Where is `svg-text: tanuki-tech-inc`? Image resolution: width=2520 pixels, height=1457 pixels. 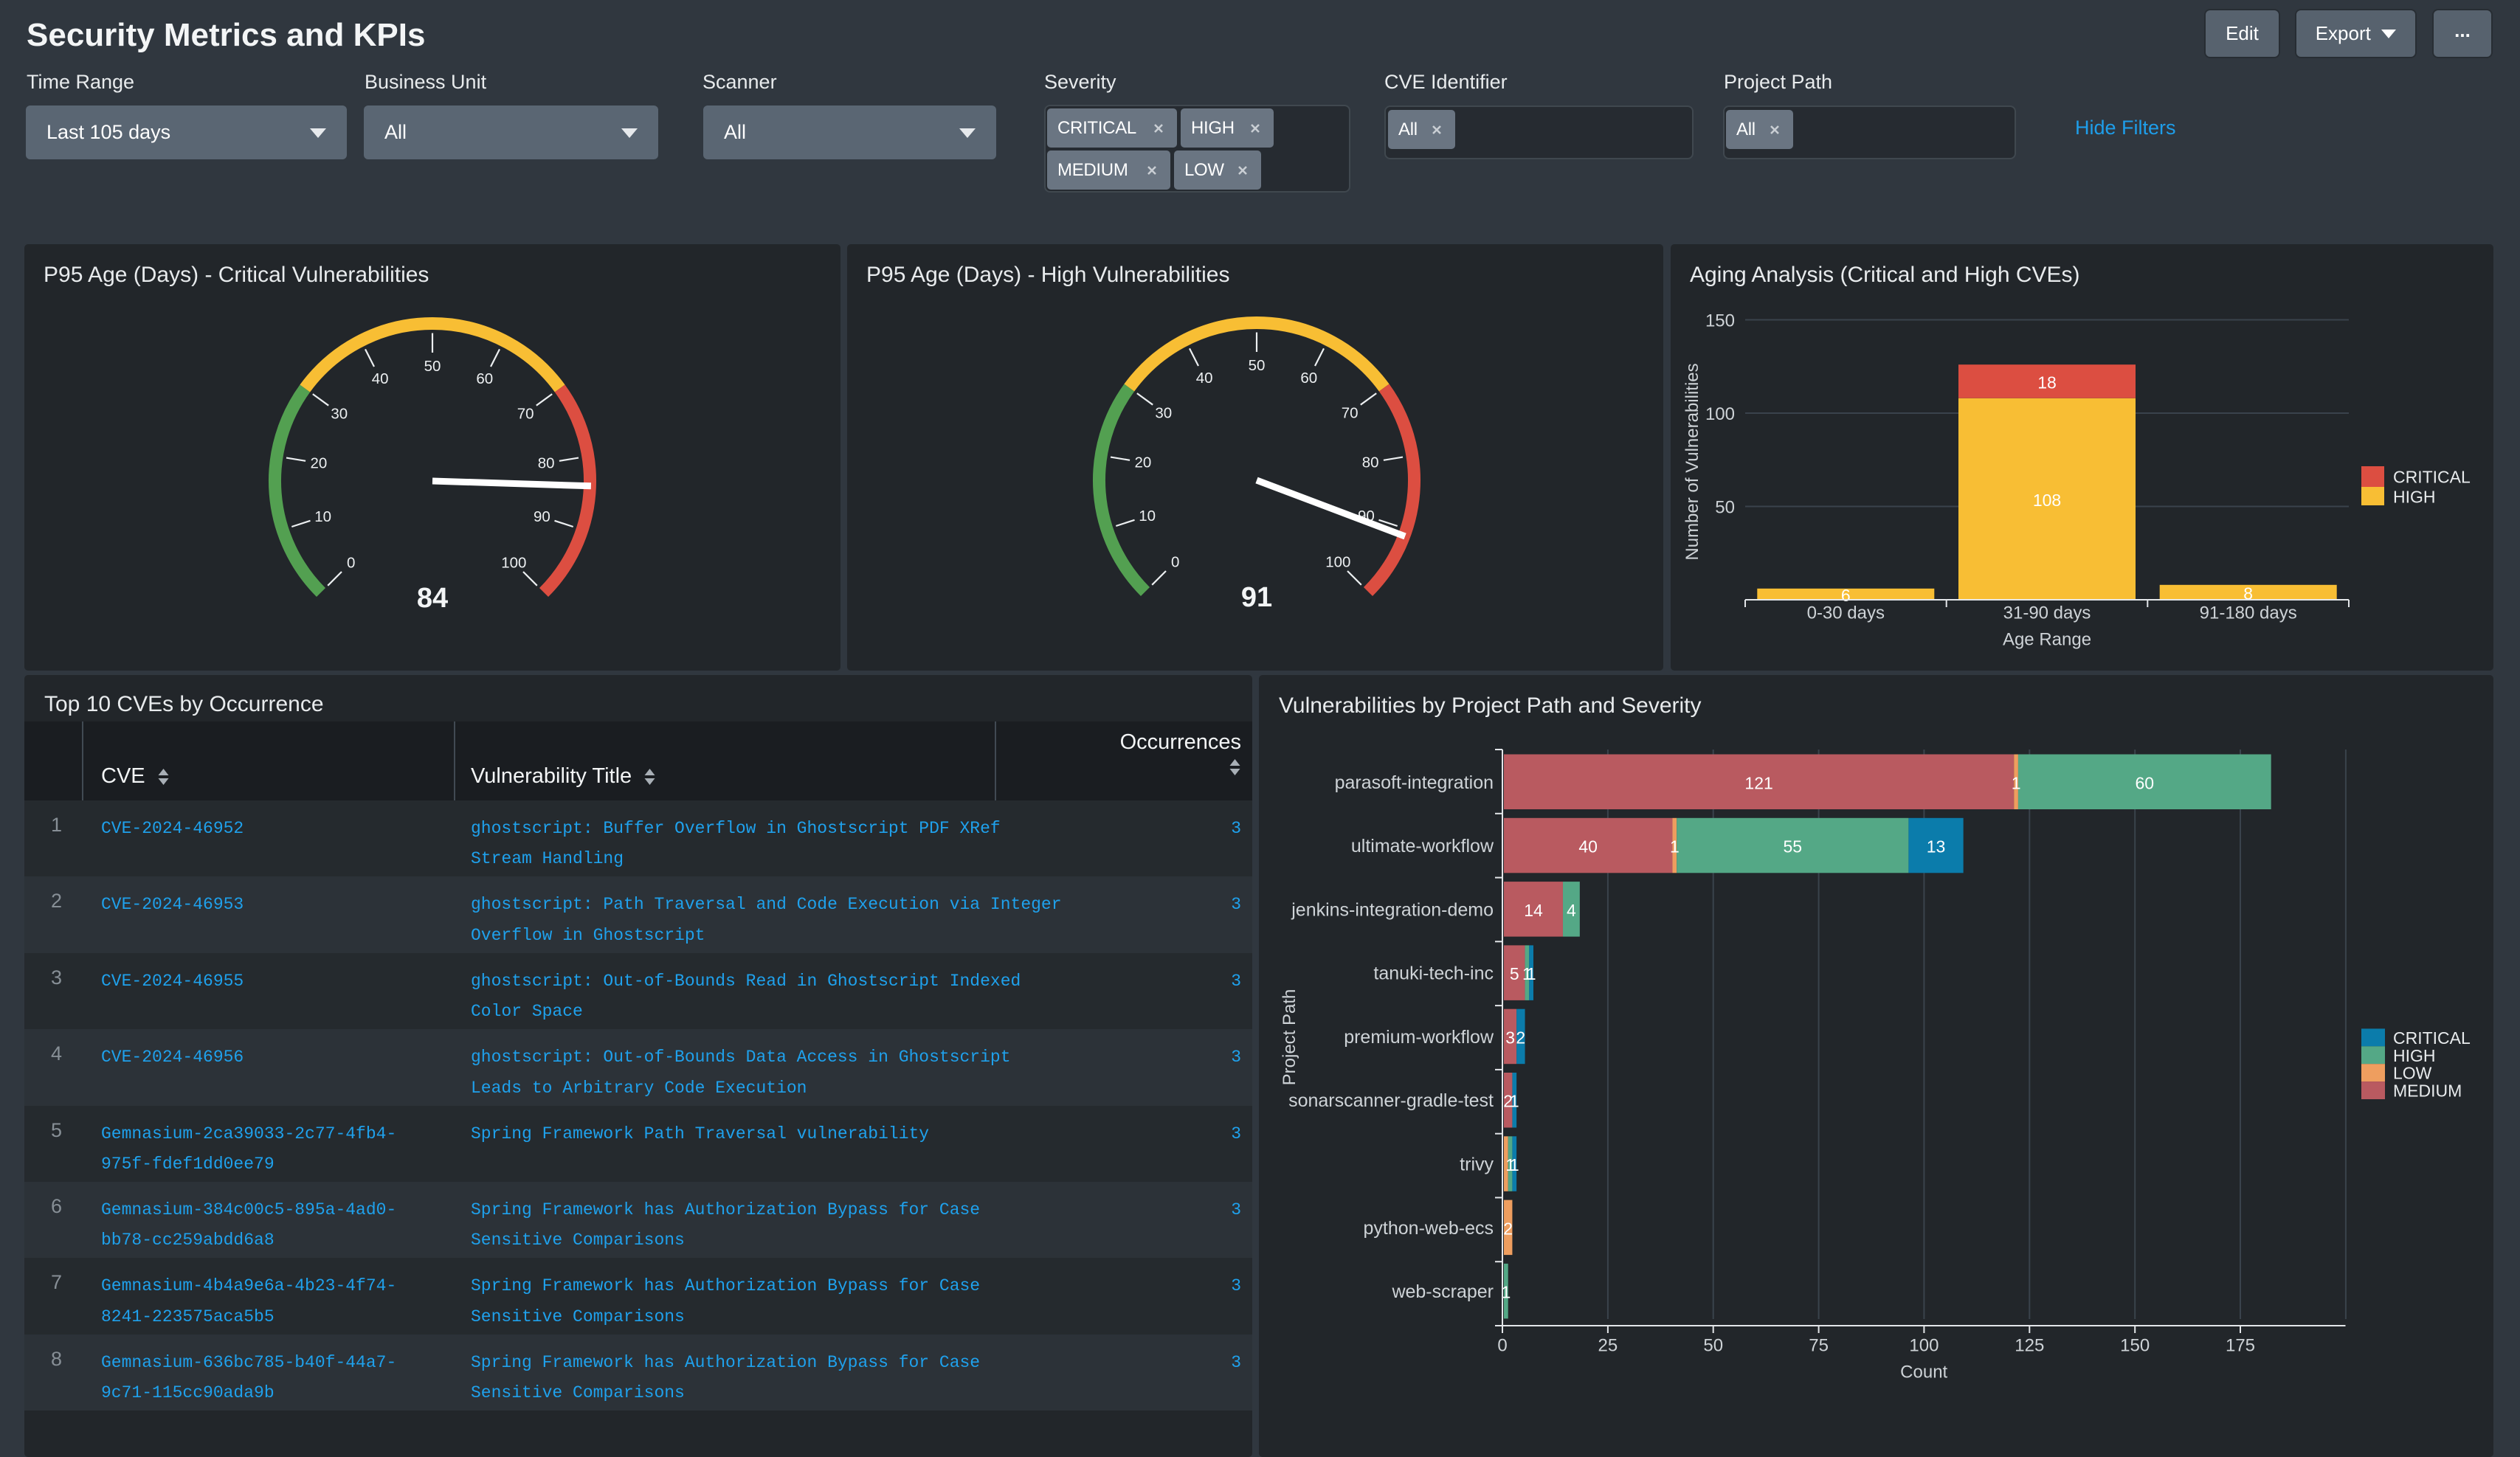
svg-text: tanuki-tech-inc is located at coordinates (1433, 973).